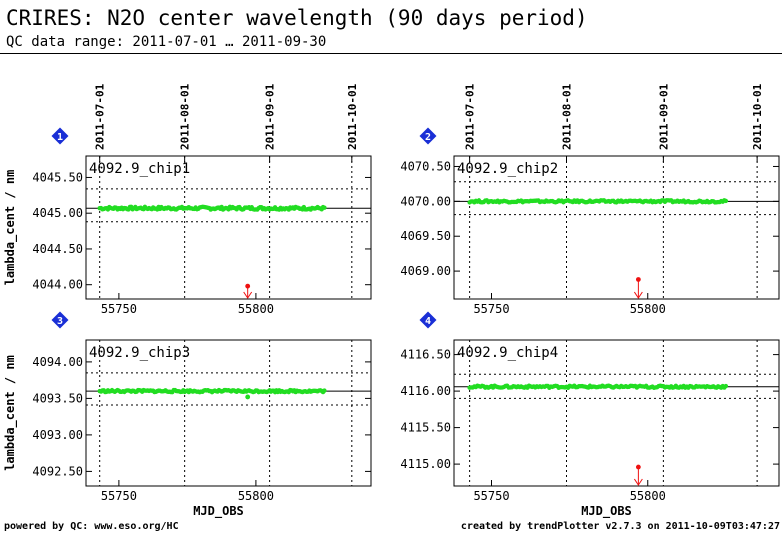  I want to click on panel-label: 4092.9_chip3, so click(139, 353).